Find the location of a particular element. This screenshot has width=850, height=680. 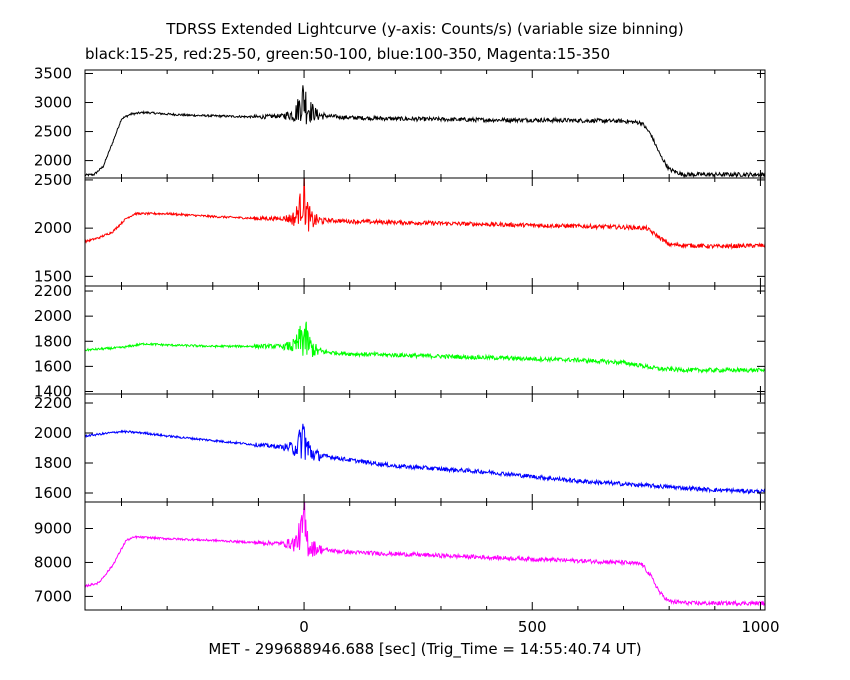

y-tick-label-0-2: 3000 is located at coordinates (53, 103).